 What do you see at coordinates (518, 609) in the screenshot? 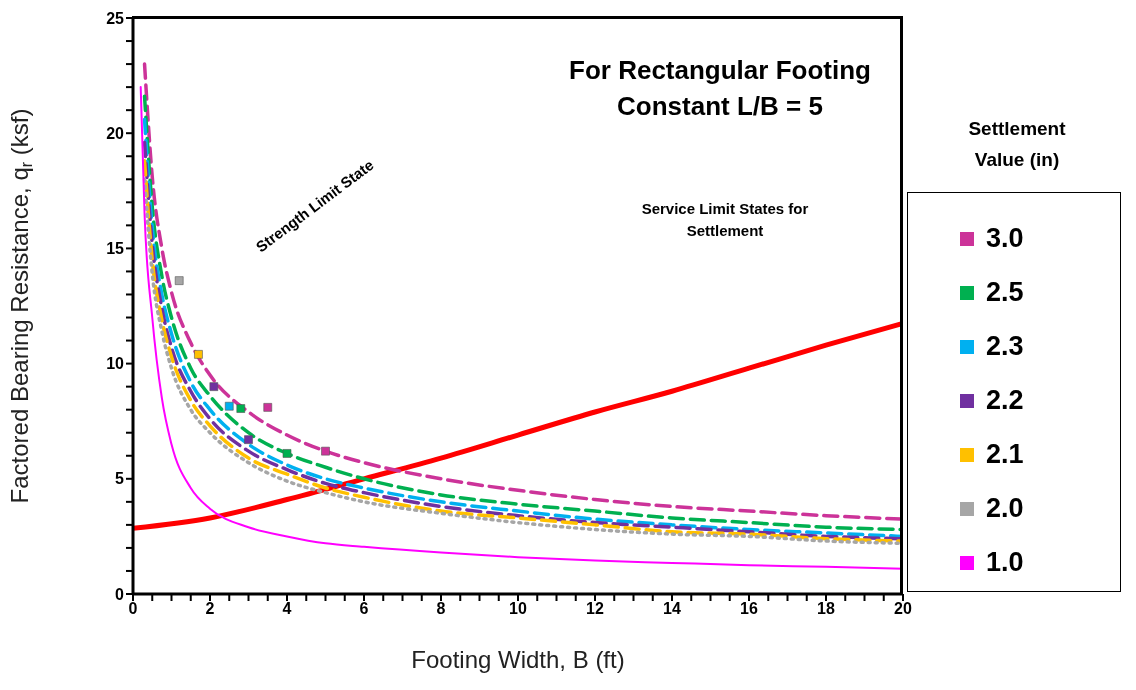
I see `x-tick-label: 10` at bounding box center [518, 609].